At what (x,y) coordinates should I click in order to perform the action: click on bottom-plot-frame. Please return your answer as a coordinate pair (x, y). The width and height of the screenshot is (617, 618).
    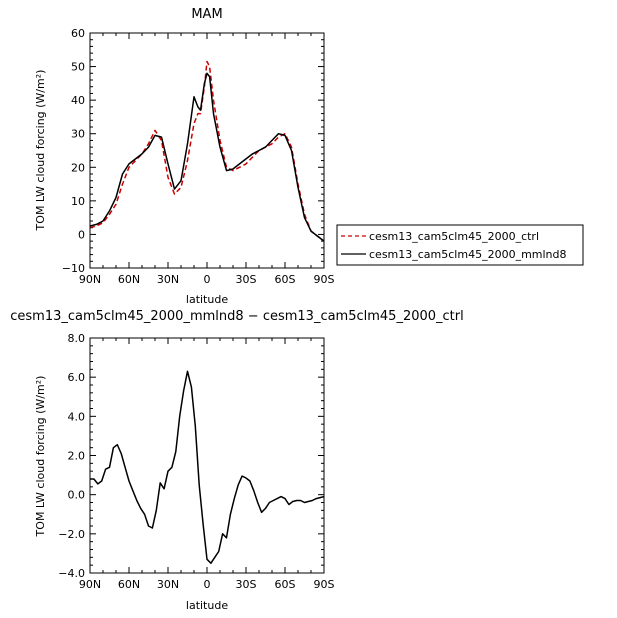
    Looking at the image, I should click on (207, 455).